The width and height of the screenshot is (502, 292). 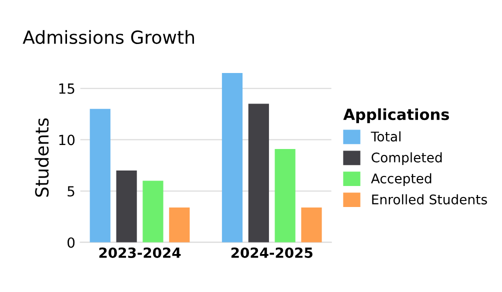 What do you see at coordinates (429, 199) in the screenshot?
I see `legend-label: Enrolled Students` at bounding box center [429, 199].